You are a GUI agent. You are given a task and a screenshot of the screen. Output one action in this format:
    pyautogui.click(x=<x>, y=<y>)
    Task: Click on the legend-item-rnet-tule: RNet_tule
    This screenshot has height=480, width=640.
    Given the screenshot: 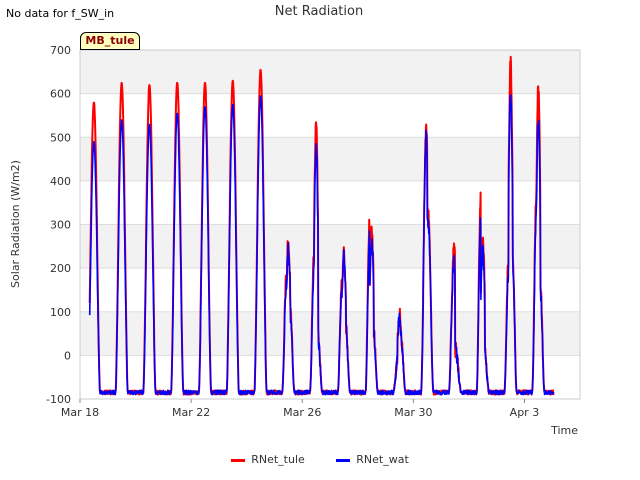 What is the action you would take?
    pyautogui.click(x=268, y=459)
    